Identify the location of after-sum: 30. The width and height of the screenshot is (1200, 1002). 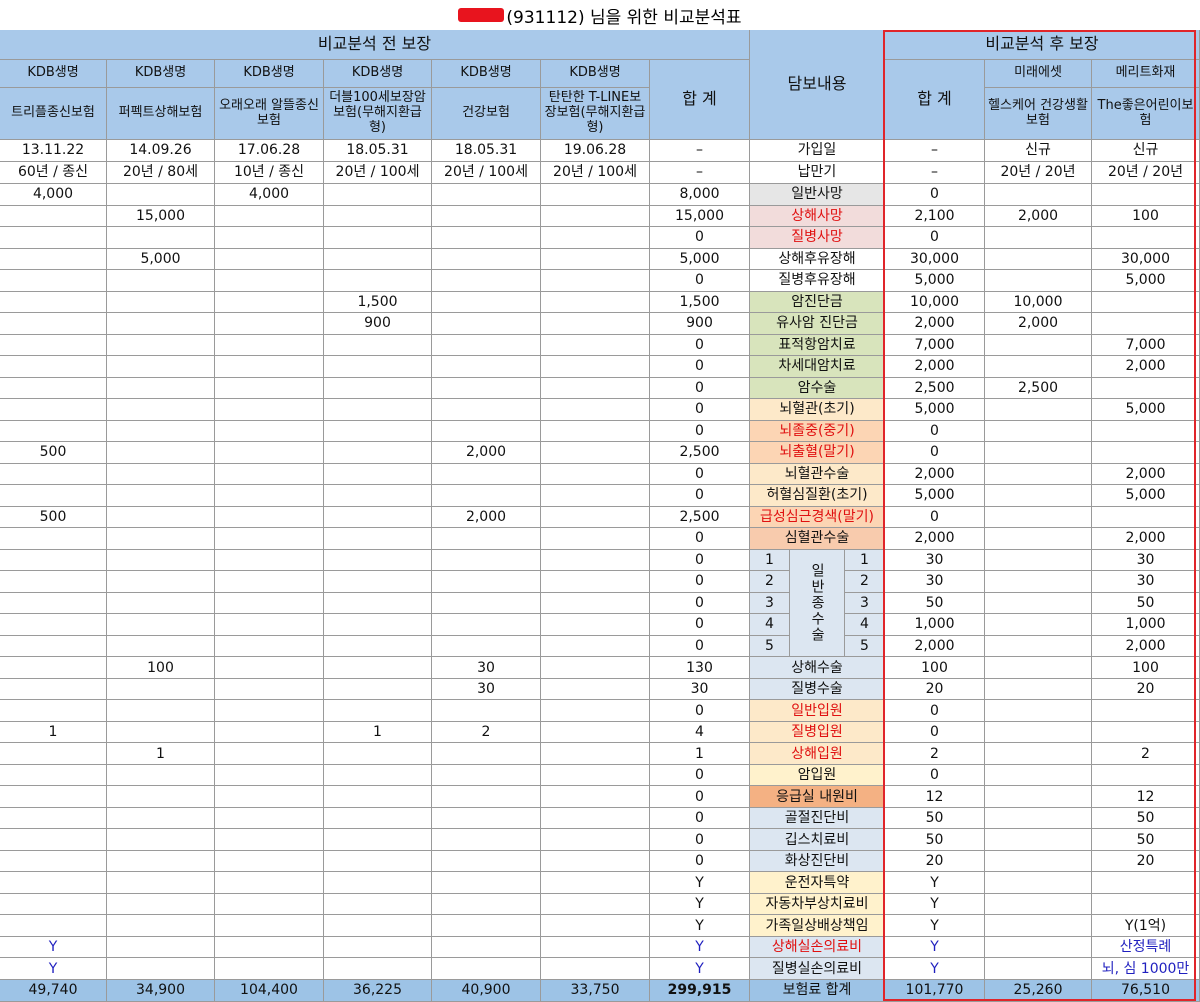
(935, 560).